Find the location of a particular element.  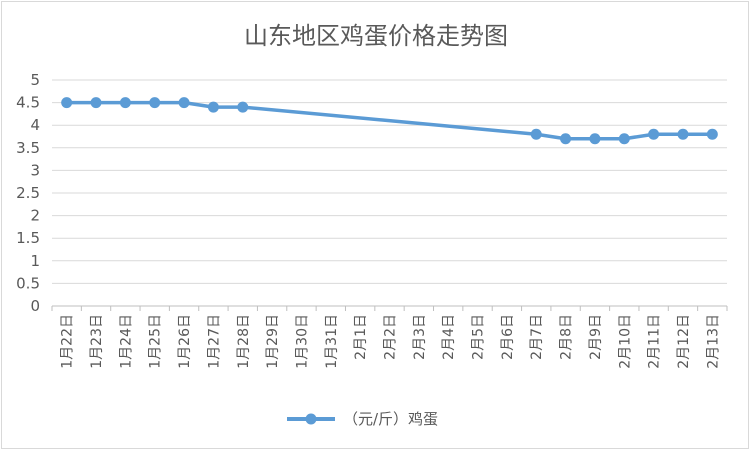

y-tick-label: 3.5 is located at coordinates (28, 148).